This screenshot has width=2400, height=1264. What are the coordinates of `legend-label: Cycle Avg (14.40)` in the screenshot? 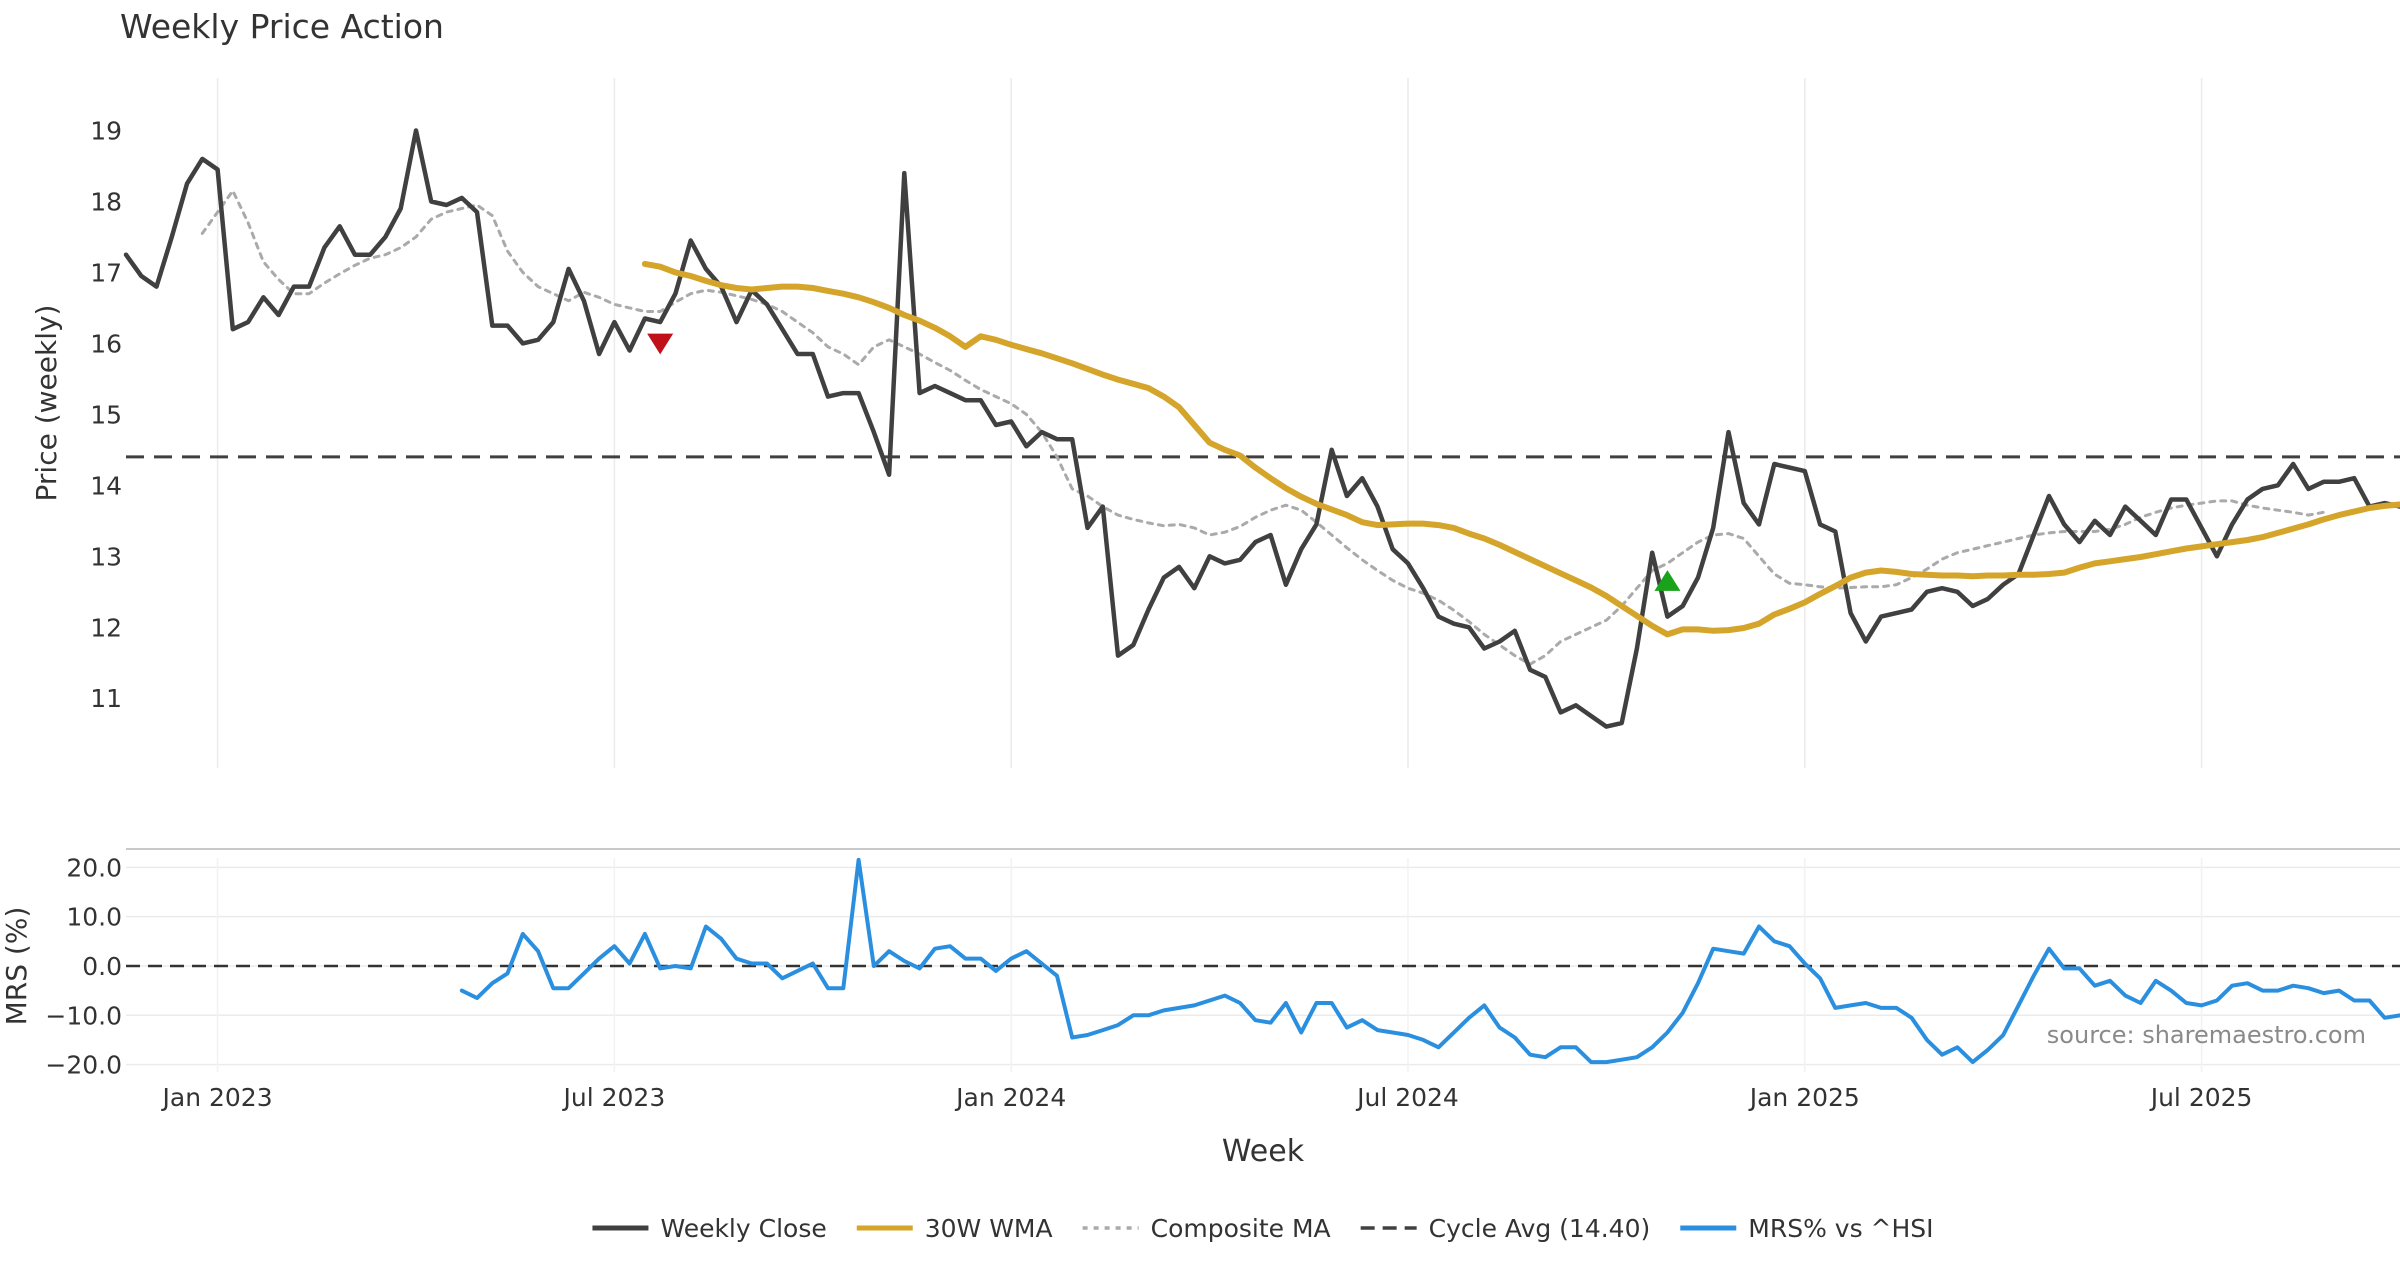 It's located at (1540, 1228).